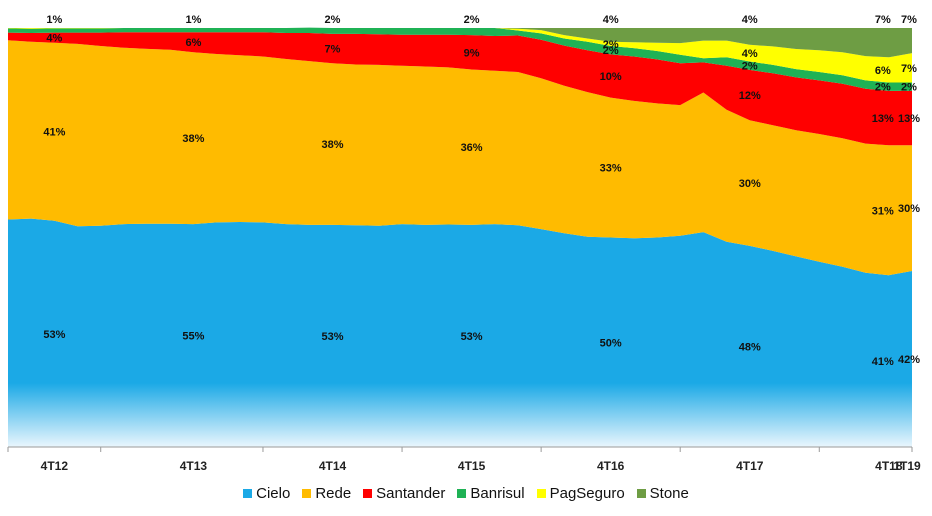  What do you see at coordinates (460, 42) in the screenshot?
I see `area-stone` at bounding box center [460, 42].